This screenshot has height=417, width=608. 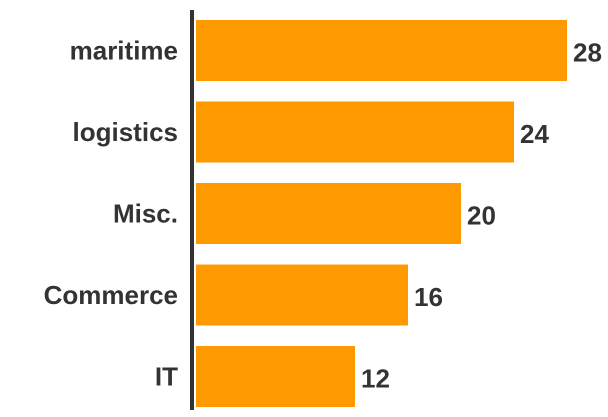 I want to click on category-label: logistics, so click(x=125, y=132).